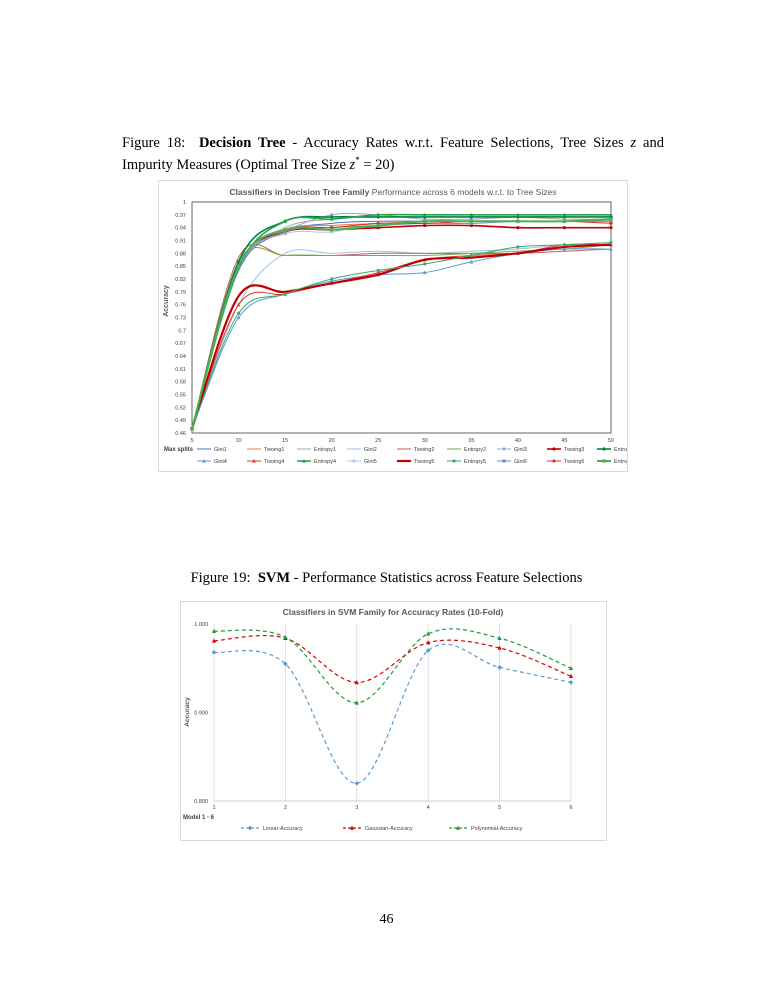 The width and height of the screenshot is (773, 1000). What do you see at coordinates (220, 450) in the screenshot?
I see `legend-label: Gini1` at bounding box center [220, 450].